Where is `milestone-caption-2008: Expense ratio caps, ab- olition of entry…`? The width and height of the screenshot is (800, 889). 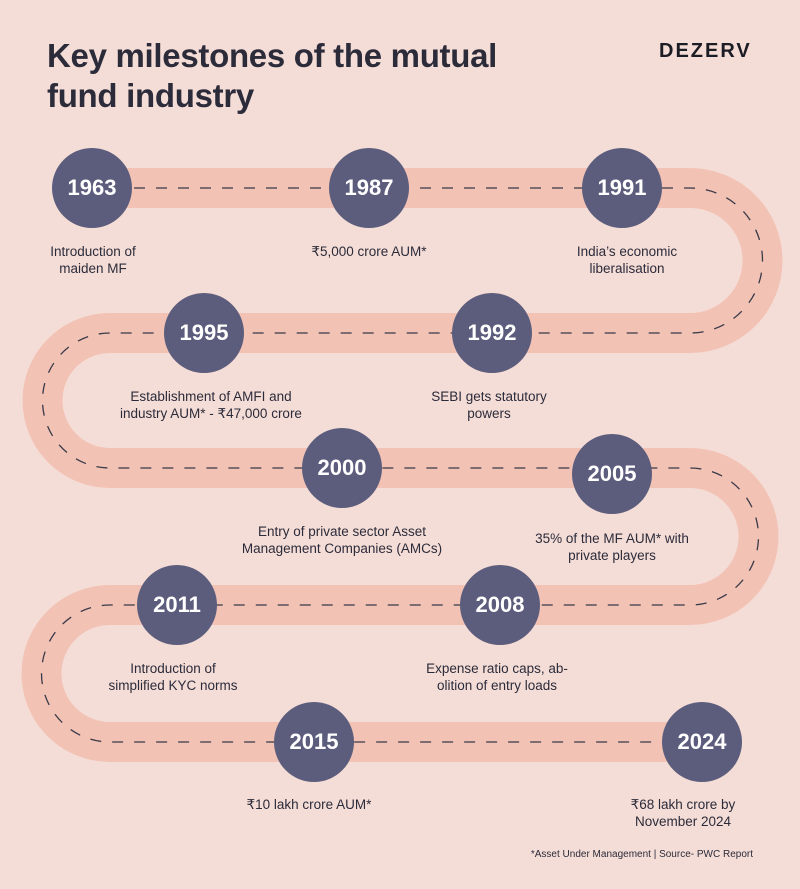 milestone-caption-2008: Expense ratio caps, ab- olition of entry… is located at coordinates (497, 677).